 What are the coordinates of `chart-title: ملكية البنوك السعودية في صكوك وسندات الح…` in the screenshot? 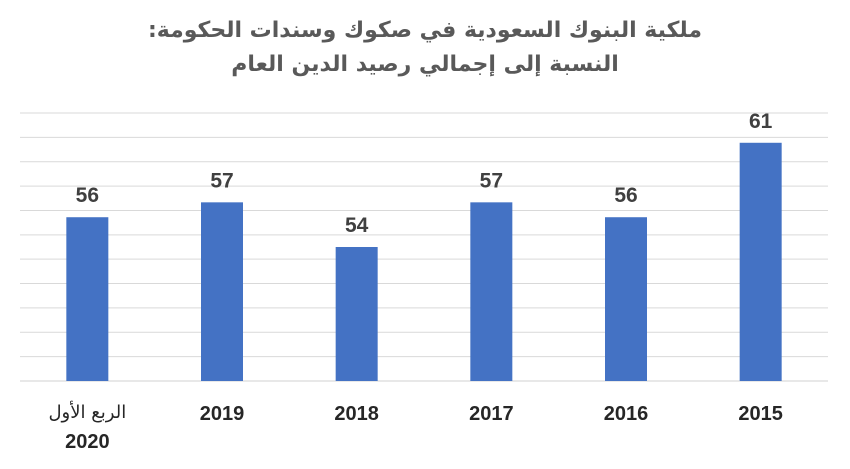 It's located at (424, 30).